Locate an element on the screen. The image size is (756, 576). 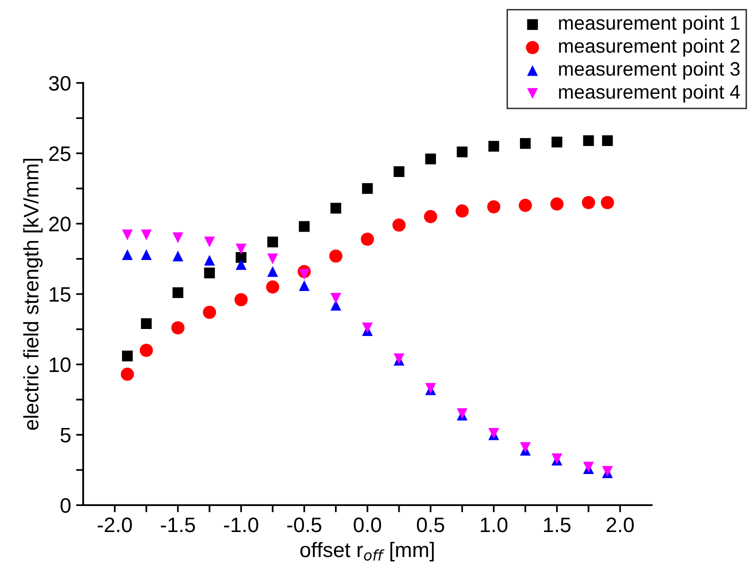
y-tick-label: 20 is located at coordinates (60, 224).